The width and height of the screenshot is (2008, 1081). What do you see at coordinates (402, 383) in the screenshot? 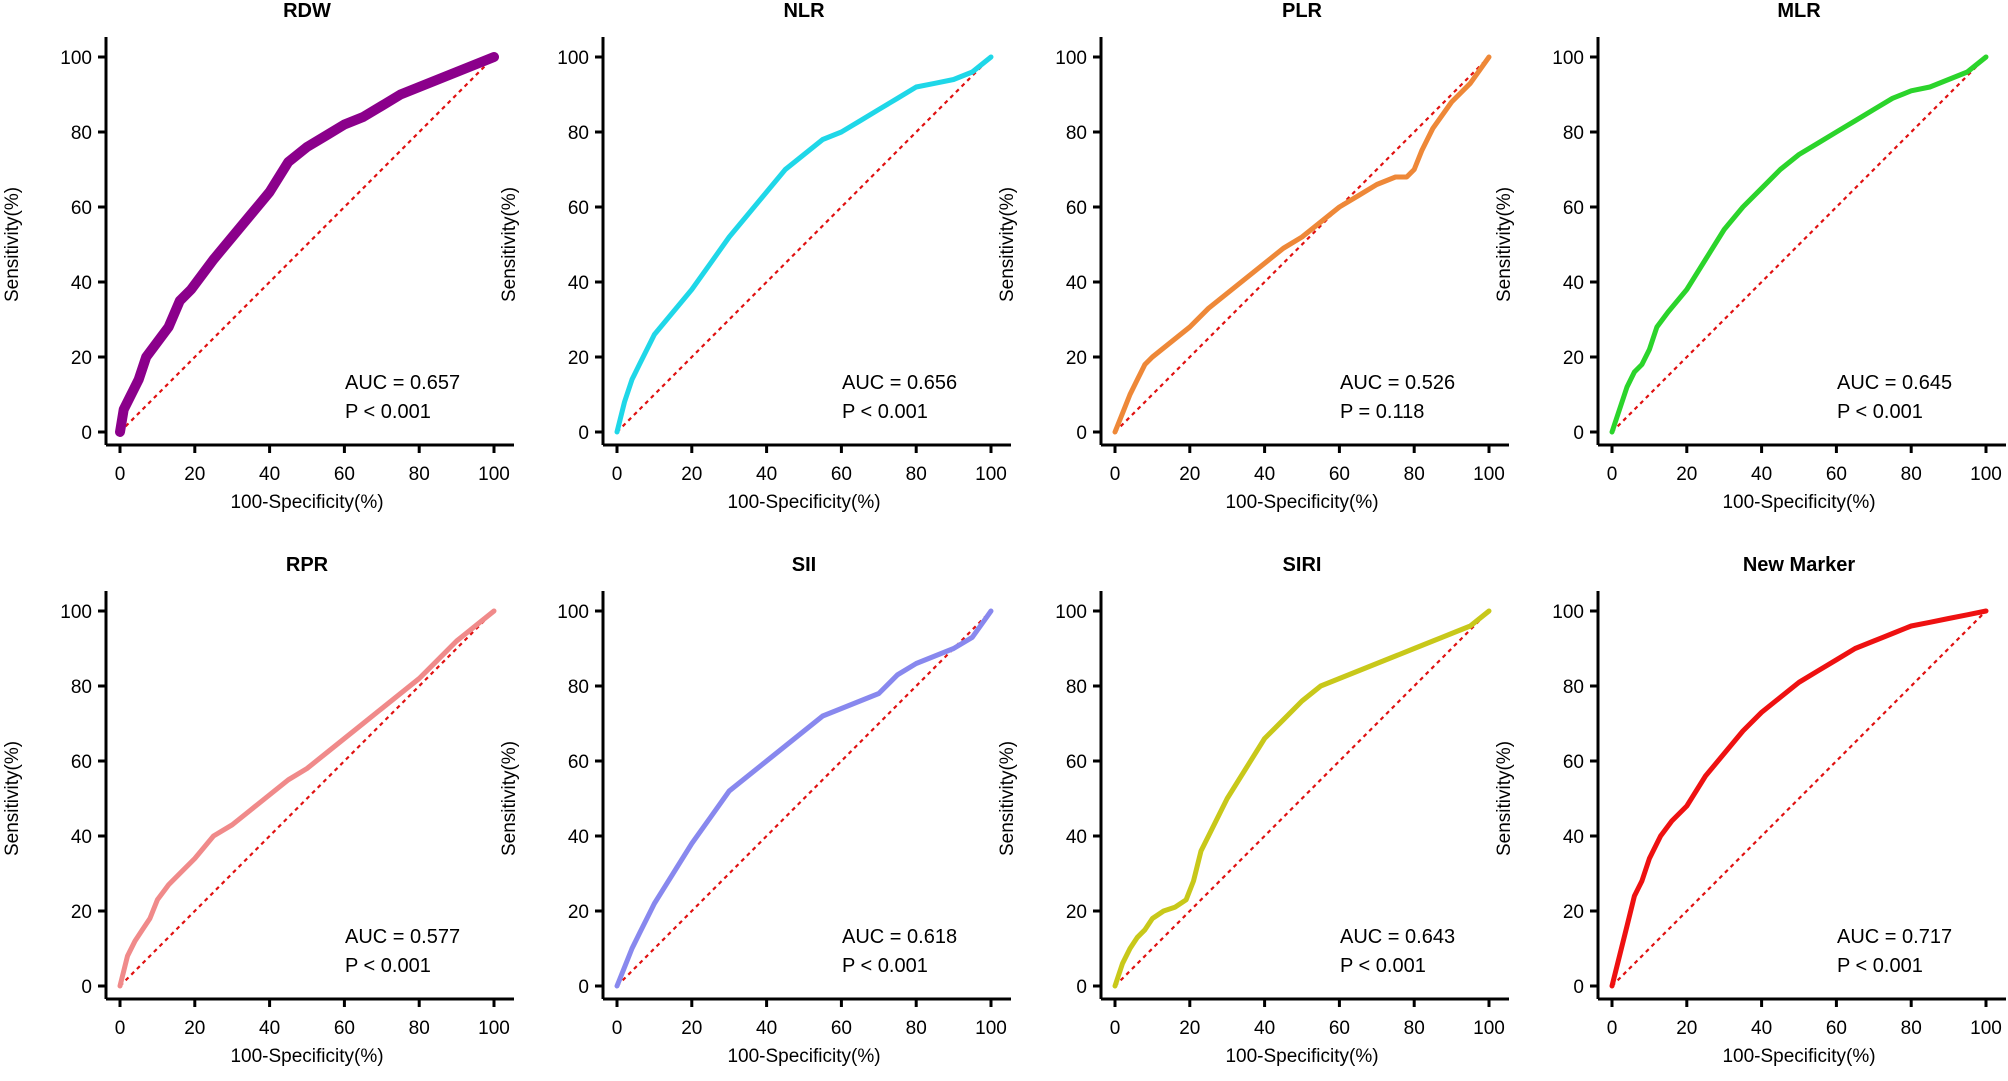
I see `auc-annotation: AUC = 0.657` at bounding box center [402, 383].